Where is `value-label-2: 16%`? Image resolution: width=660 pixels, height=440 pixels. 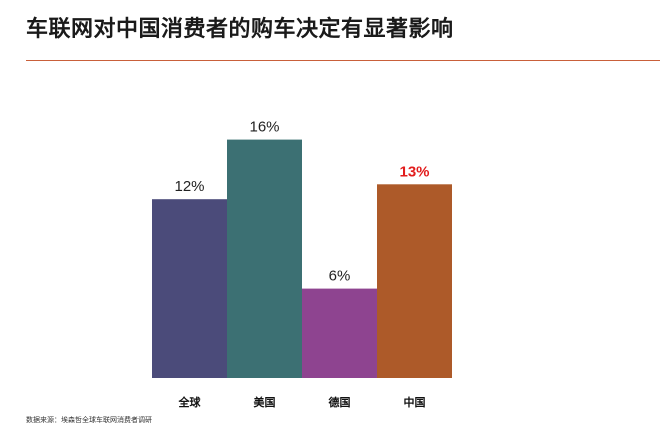 value-label-2: 16% is located at coordinates (264, 127).